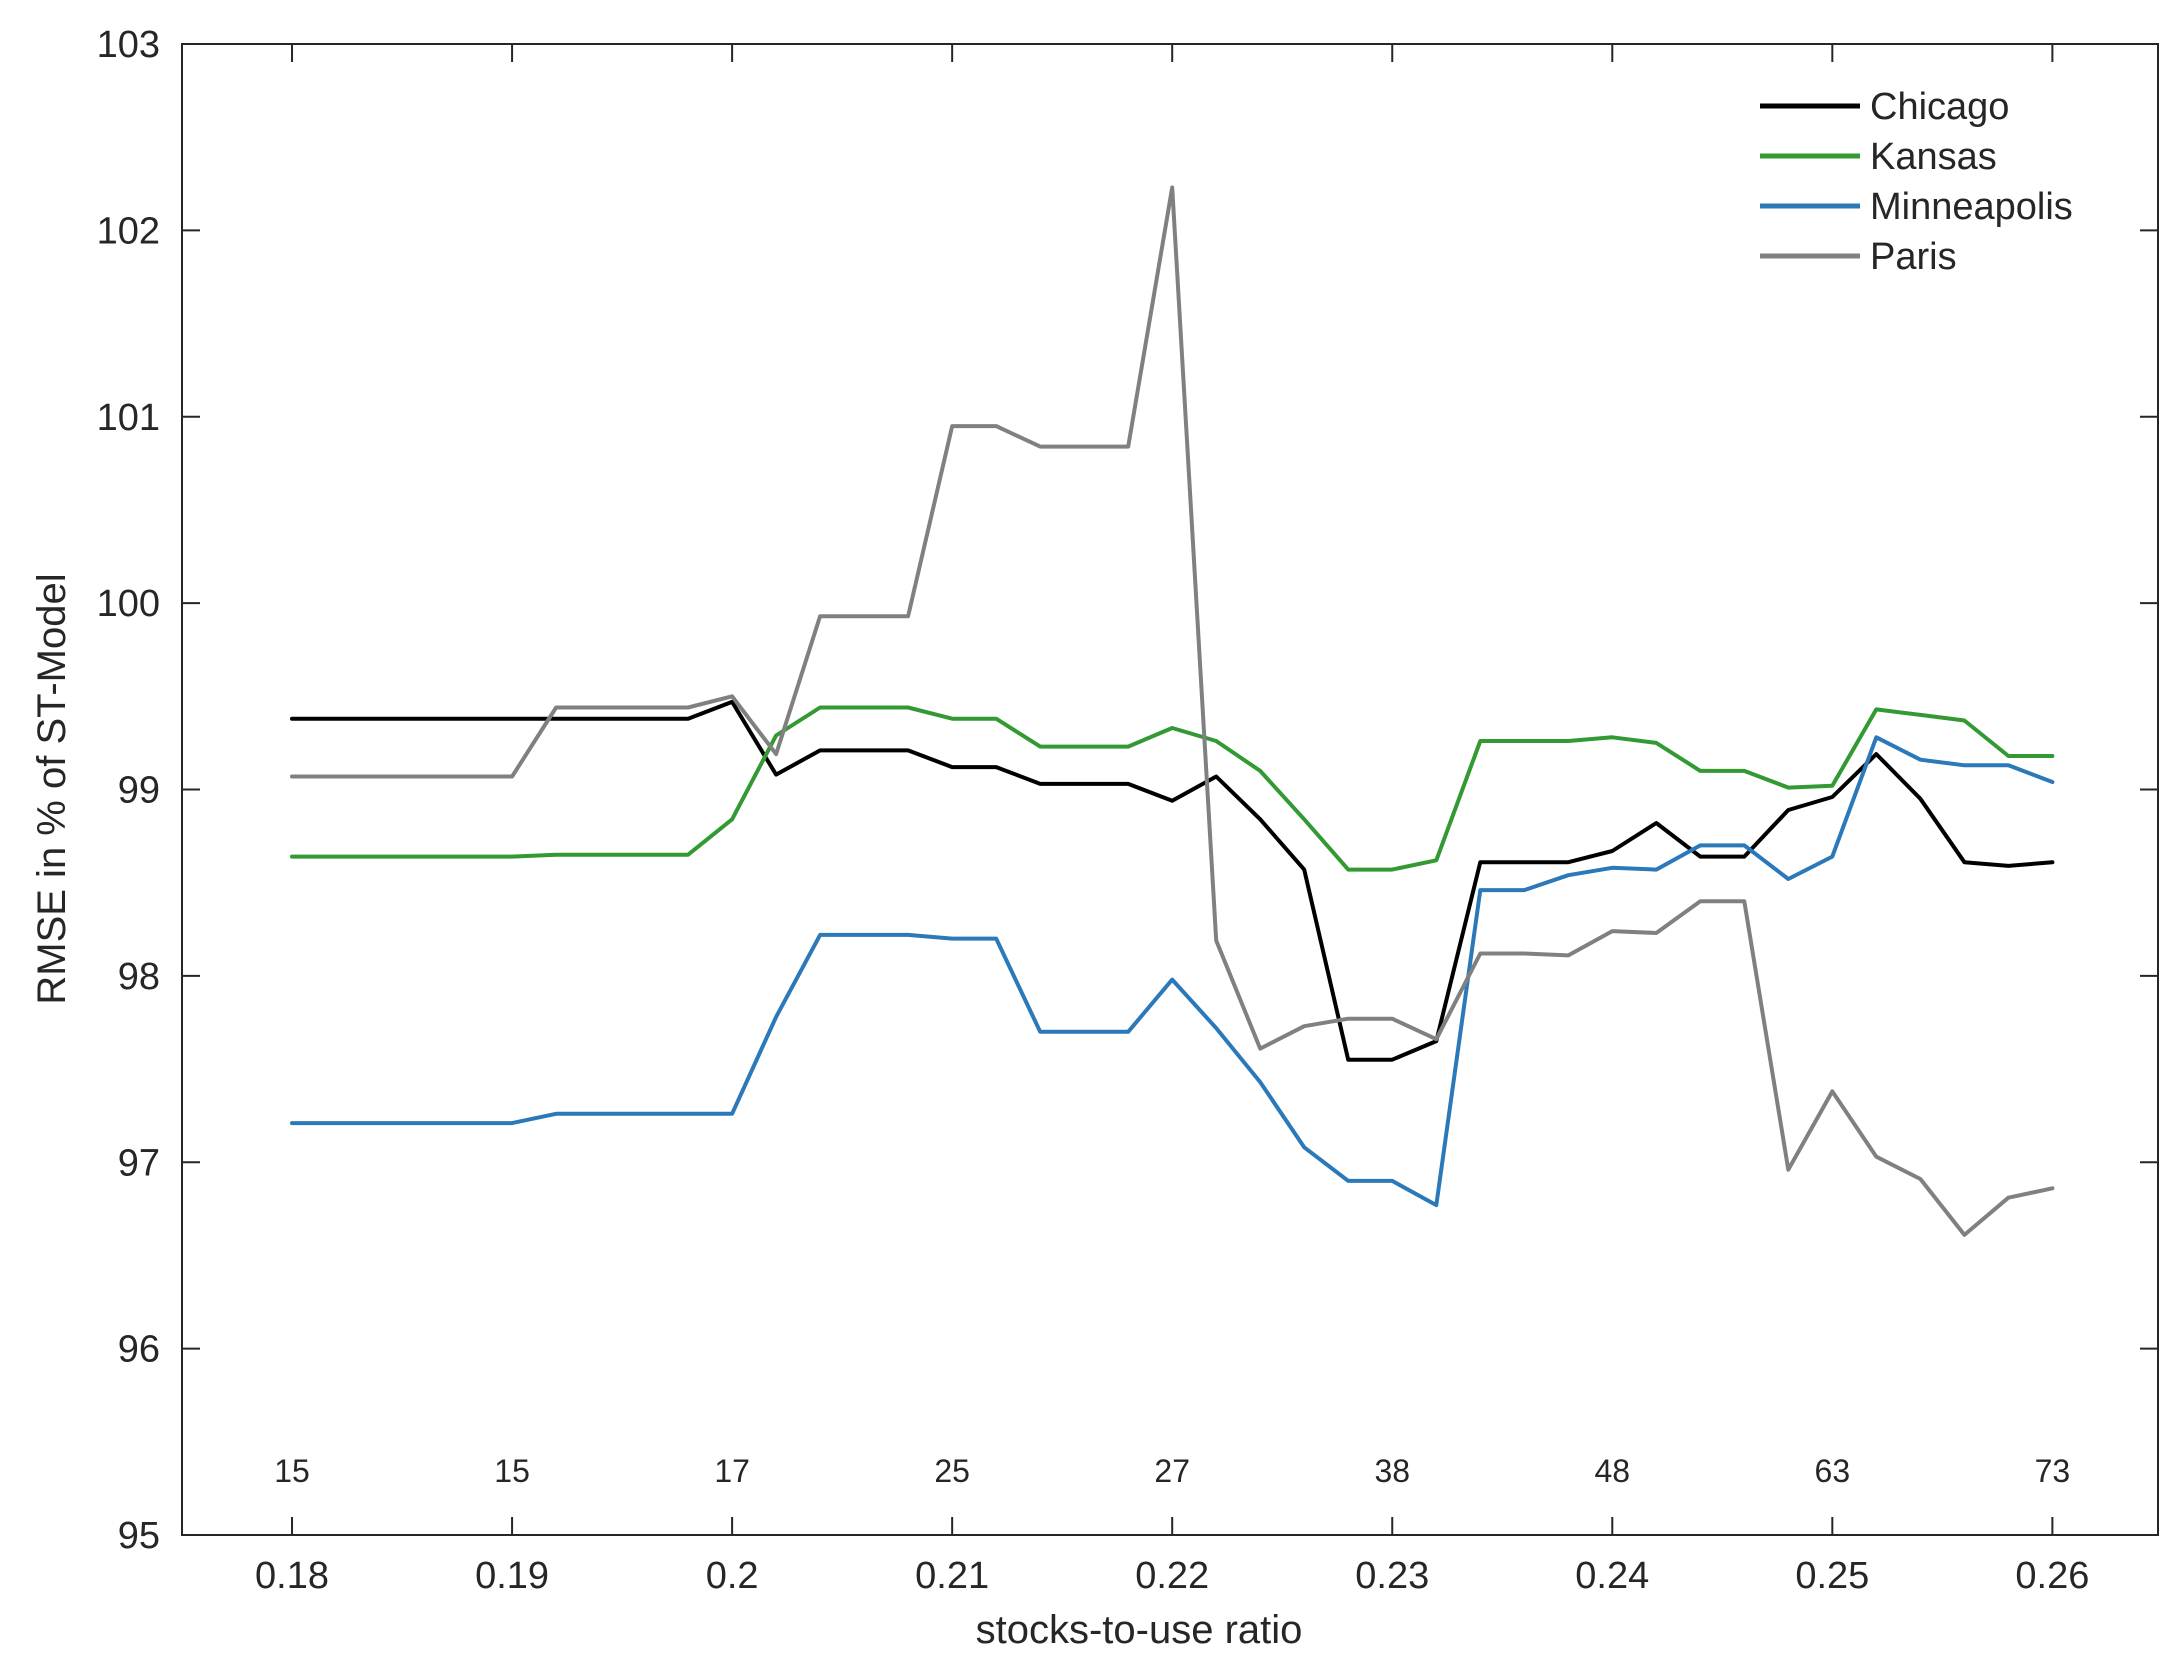 The height and width of the screenshot is (1674, 2178). Describe the element at coordinates (139, 791) in the screenshot. I see `y-tick-label: 99` at that location.